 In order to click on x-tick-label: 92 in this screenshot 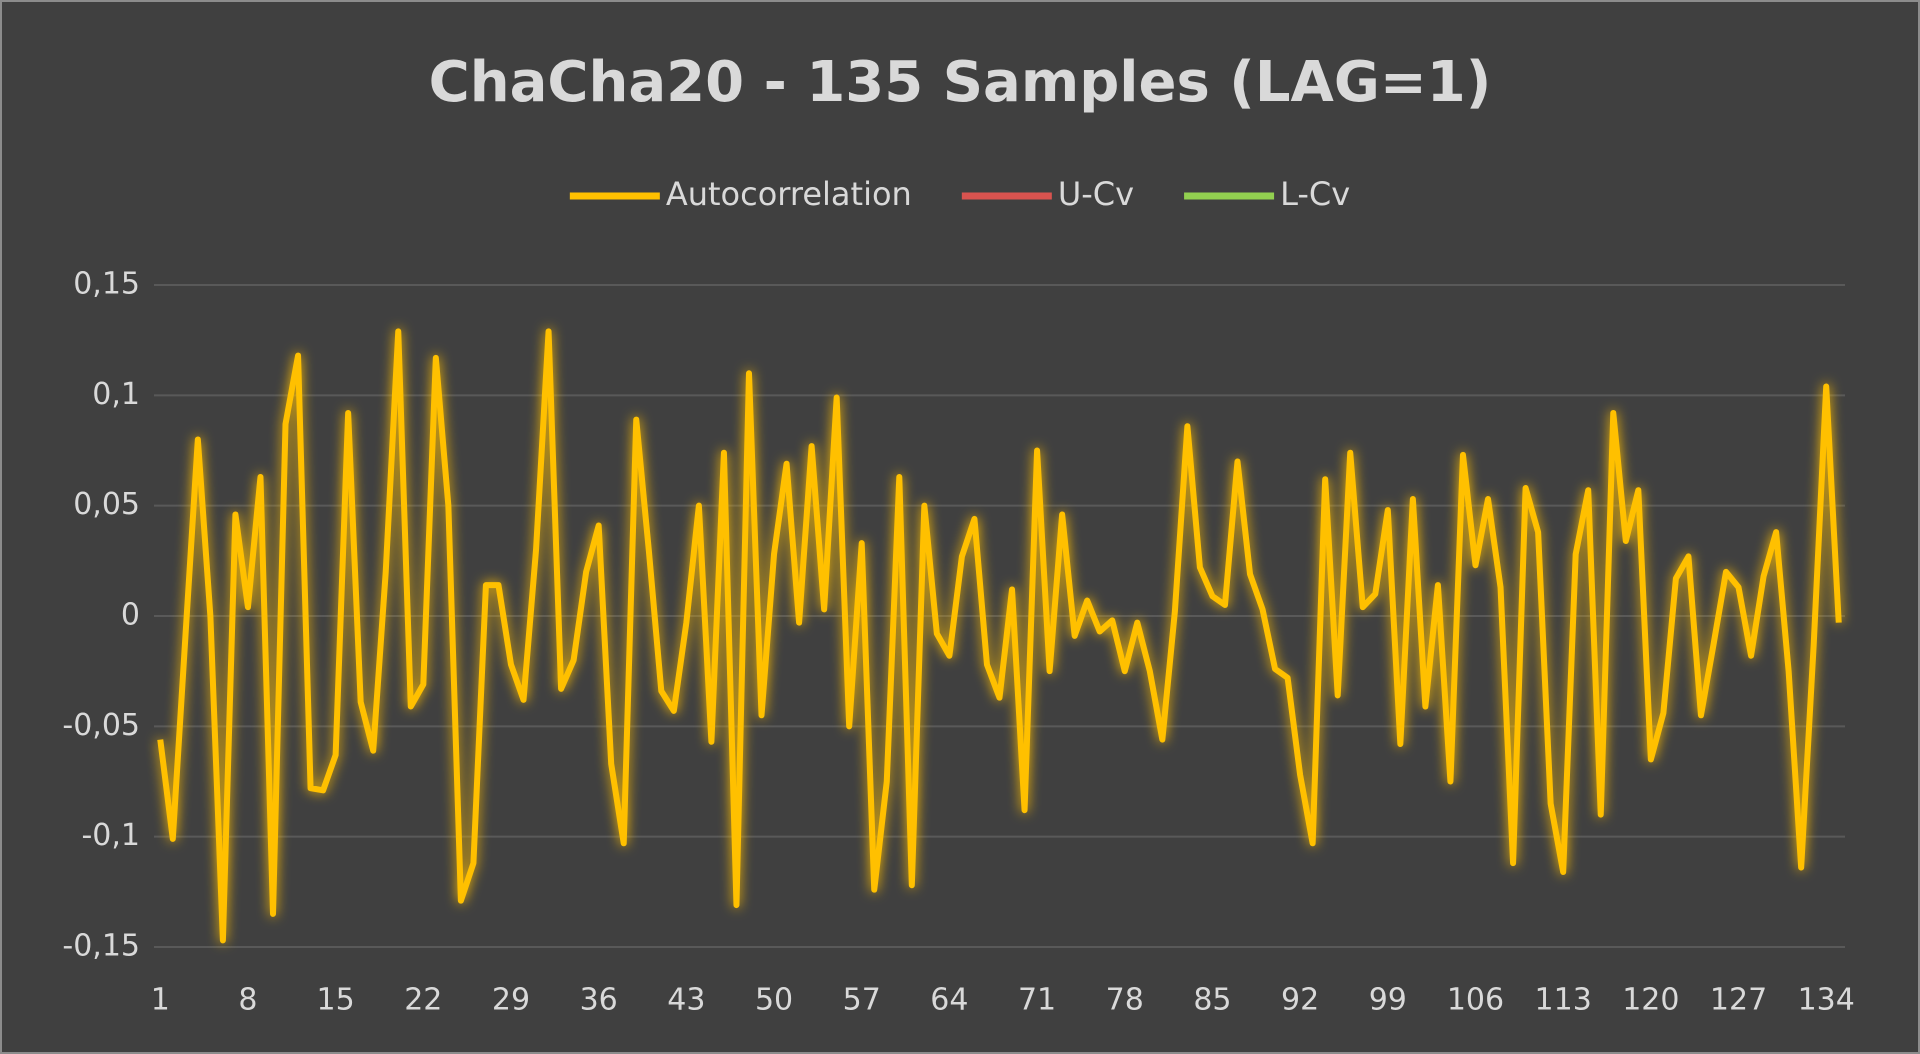, I will do `click(1300, 1000)`.